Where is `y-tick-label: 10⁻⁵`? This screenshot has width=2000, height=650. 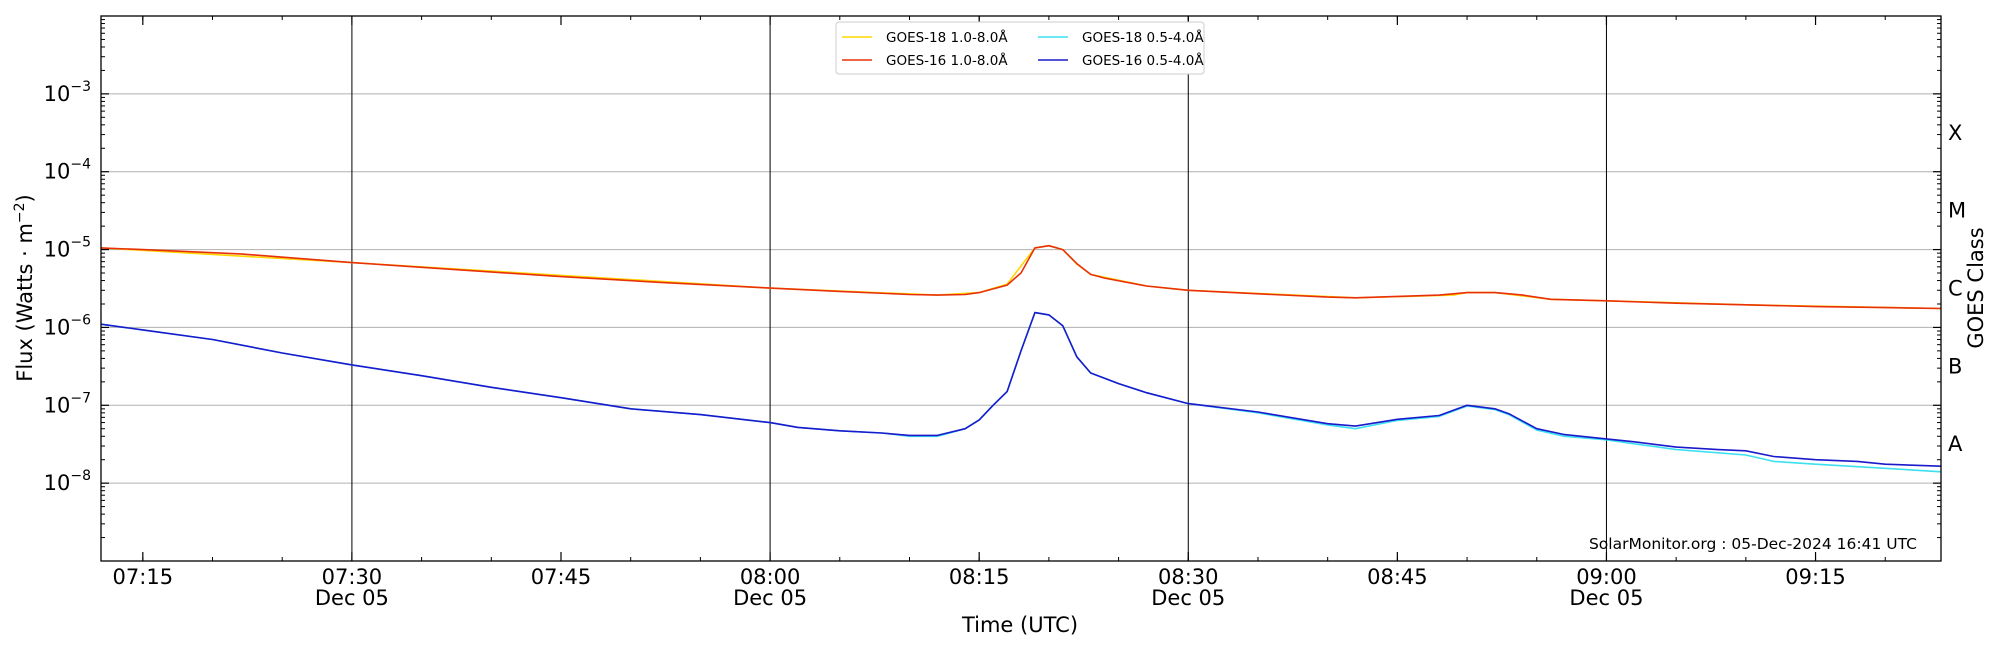
y-tick-label: 10⁻⁵ is located at coordinates (67, 248).